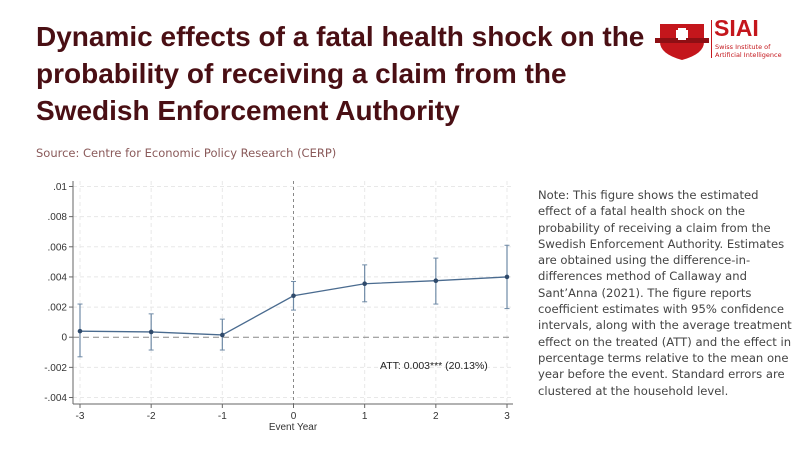 Image resolution: width=800 pixels, height=450 pixels. Describe the element at coordinates (58, 308) in the screenshot. I see `y-tick-label: .002` at that location.